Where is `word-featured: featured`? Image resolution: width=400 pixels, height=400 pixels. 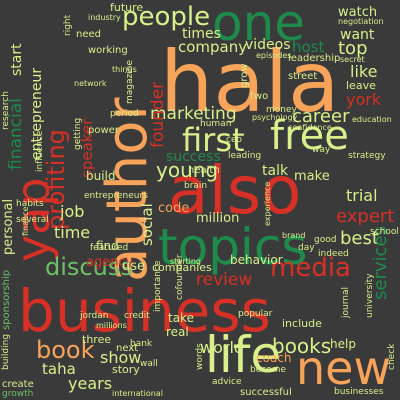 word-featured: featured is located at coordinates (109, 248).